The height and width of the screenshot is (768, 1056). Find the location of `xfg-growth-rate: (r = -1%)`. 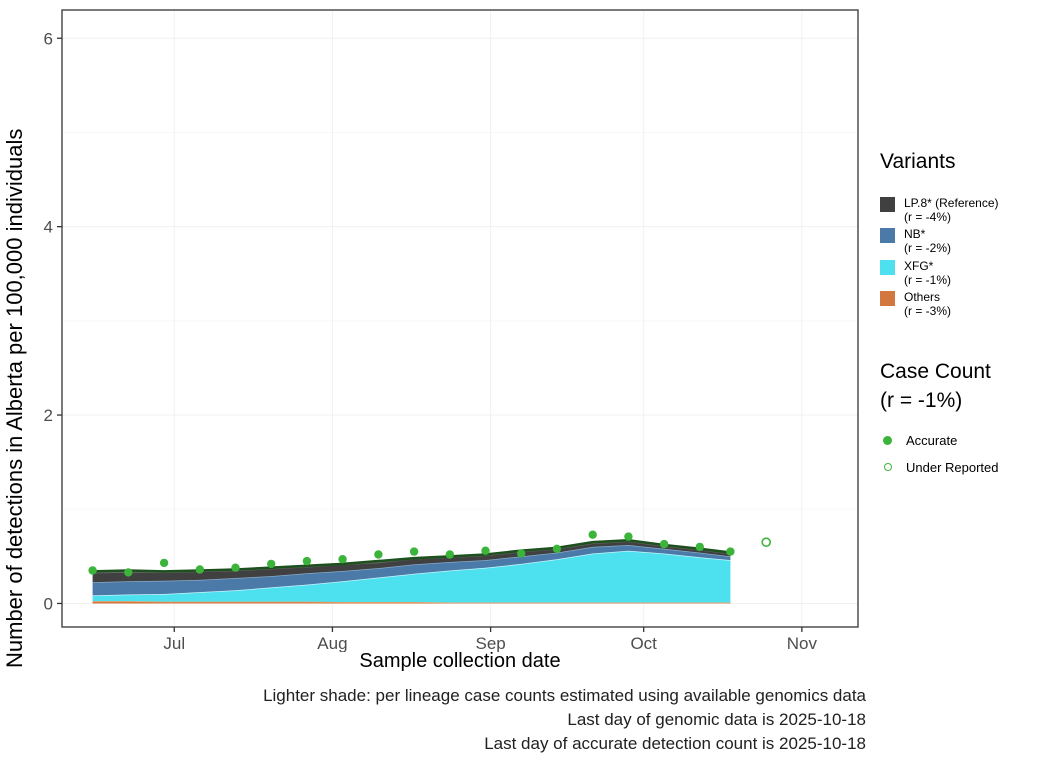

xfg-growth-rate: (r = -1%) is located at coordinates (928, 279).